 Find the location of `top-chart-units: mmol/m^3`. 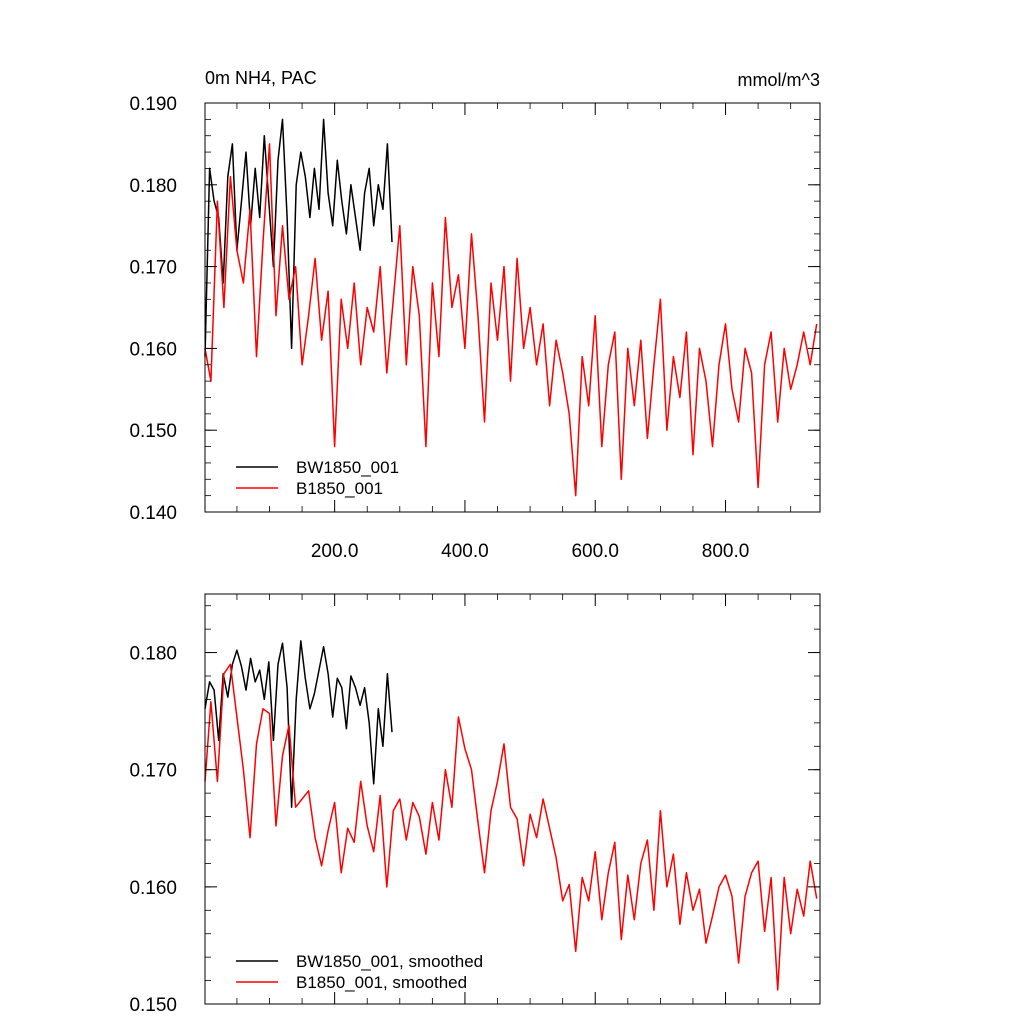

top-chart-units: mmol/m^3 is located at coordinates (779, 80).